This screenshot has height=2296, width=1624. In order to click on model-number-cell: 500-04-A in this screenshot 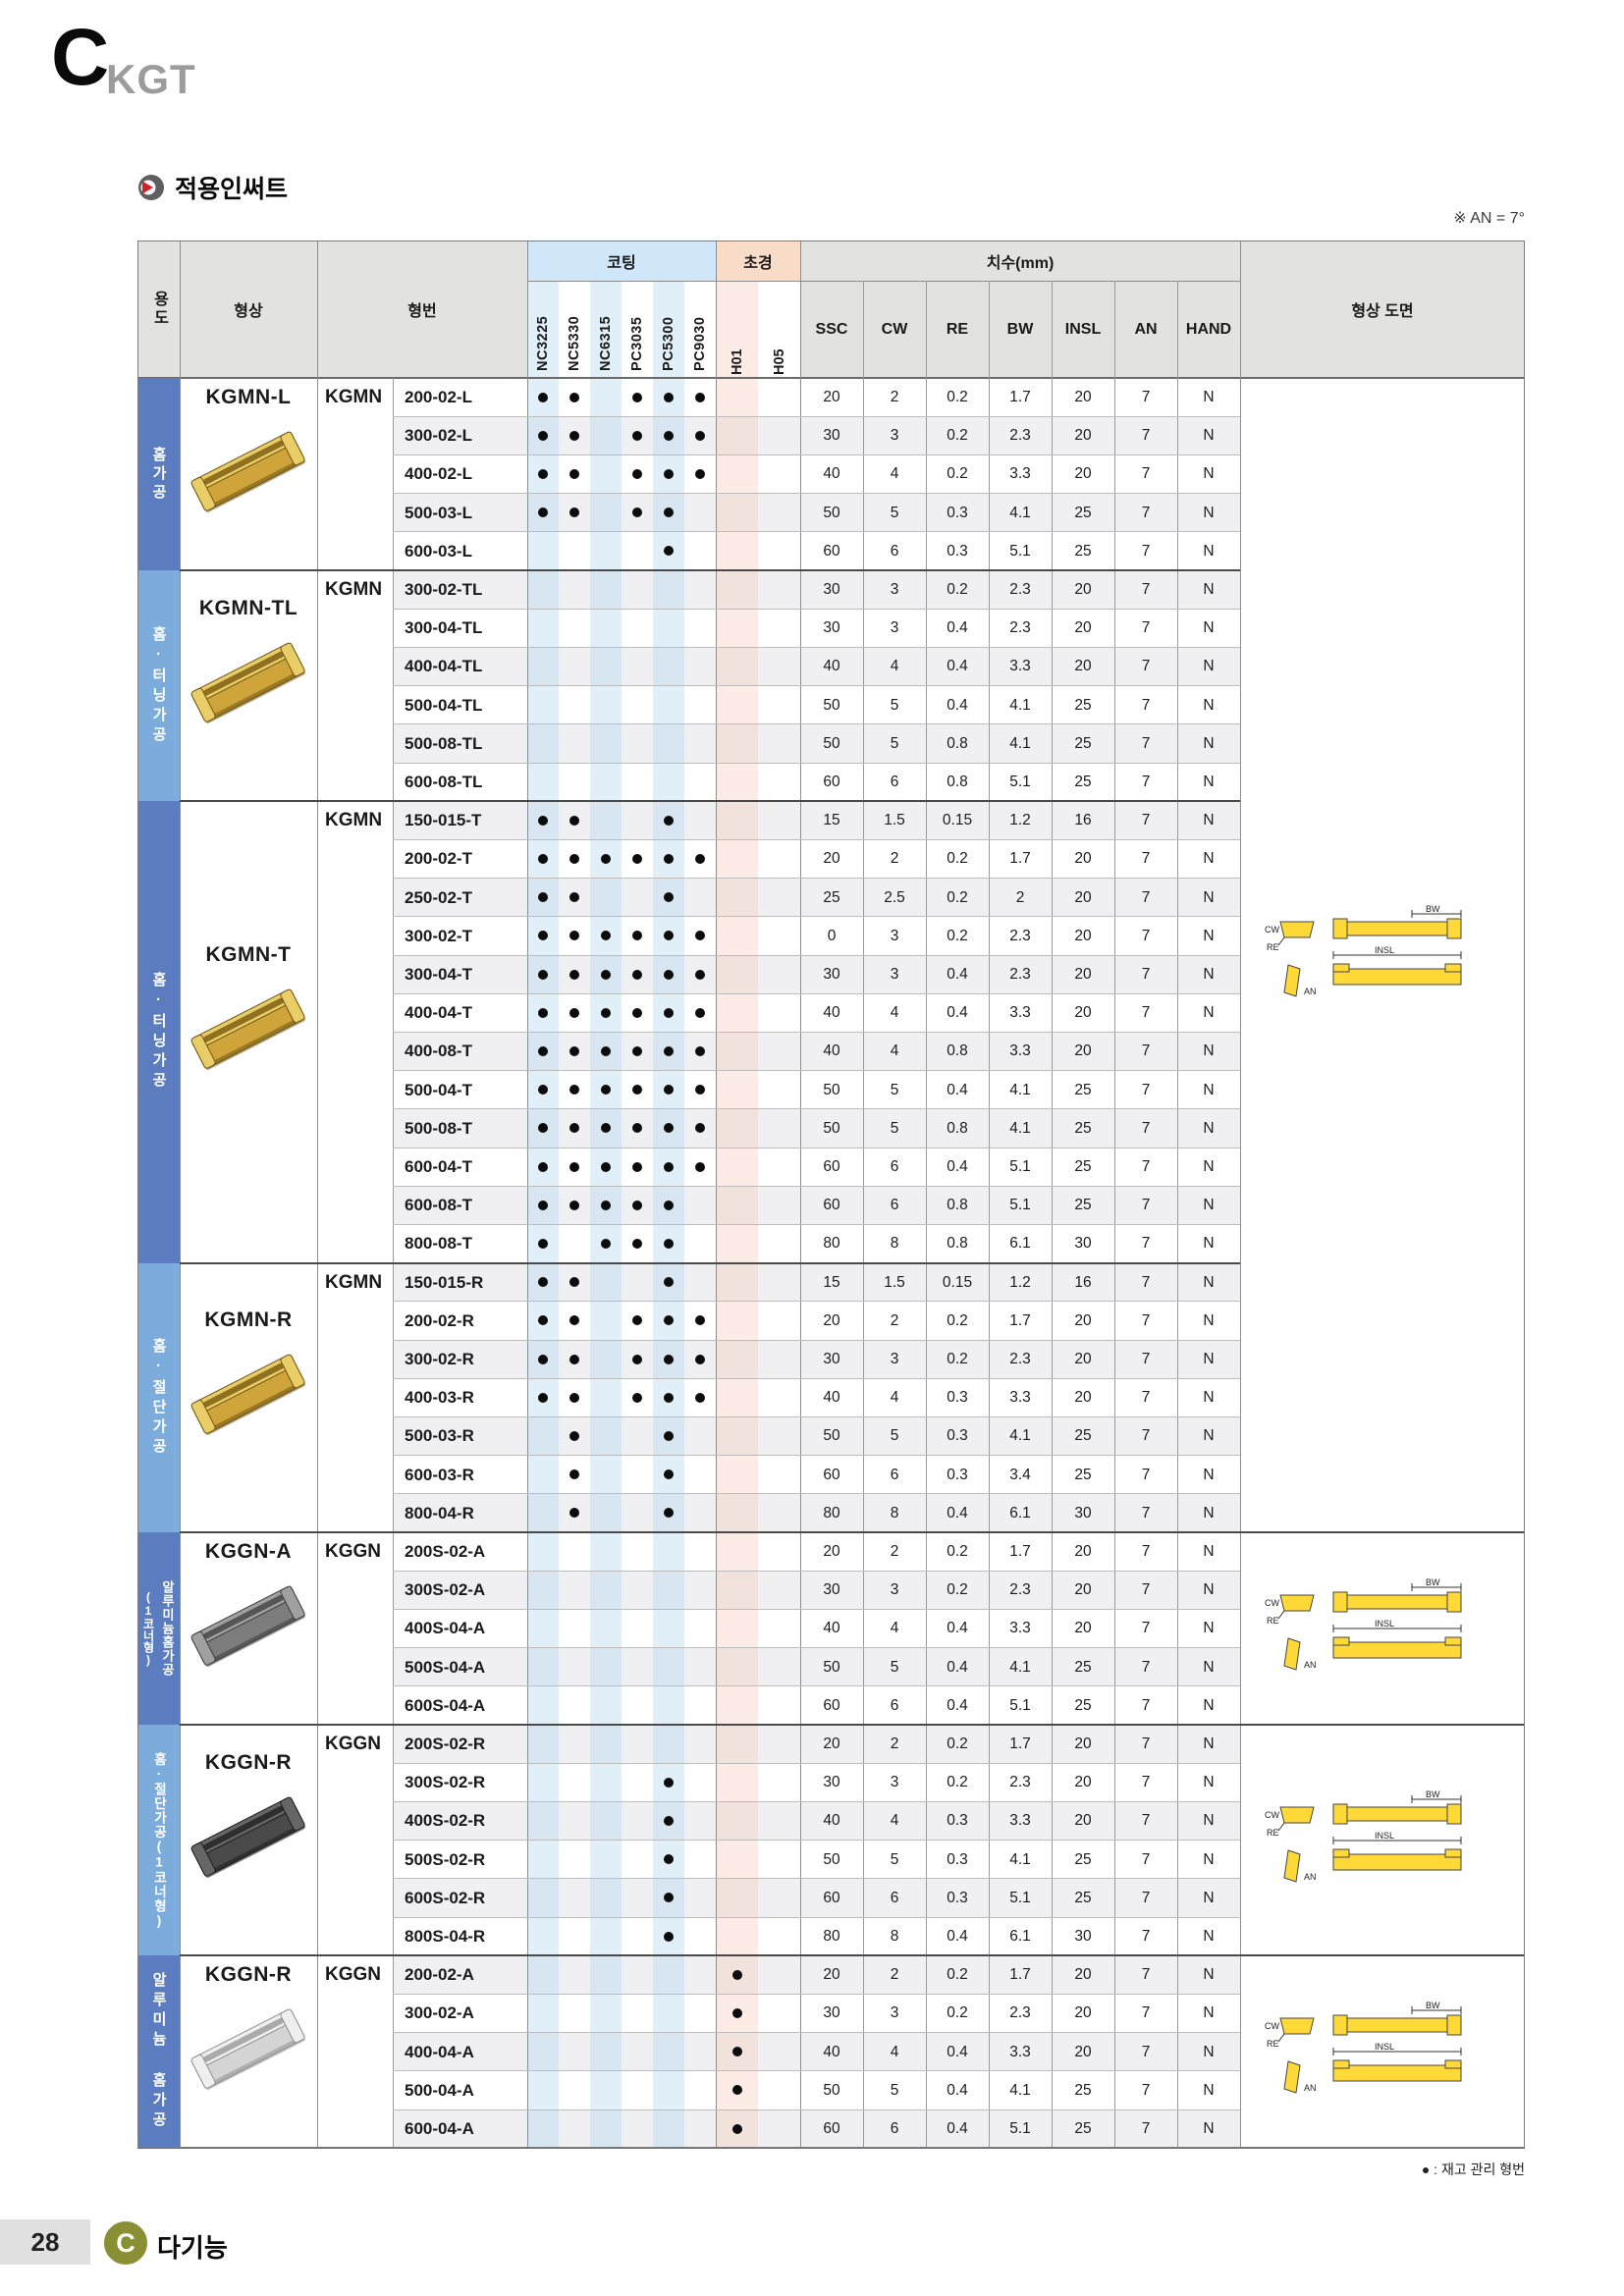, I will do `click(439, 2090)`.